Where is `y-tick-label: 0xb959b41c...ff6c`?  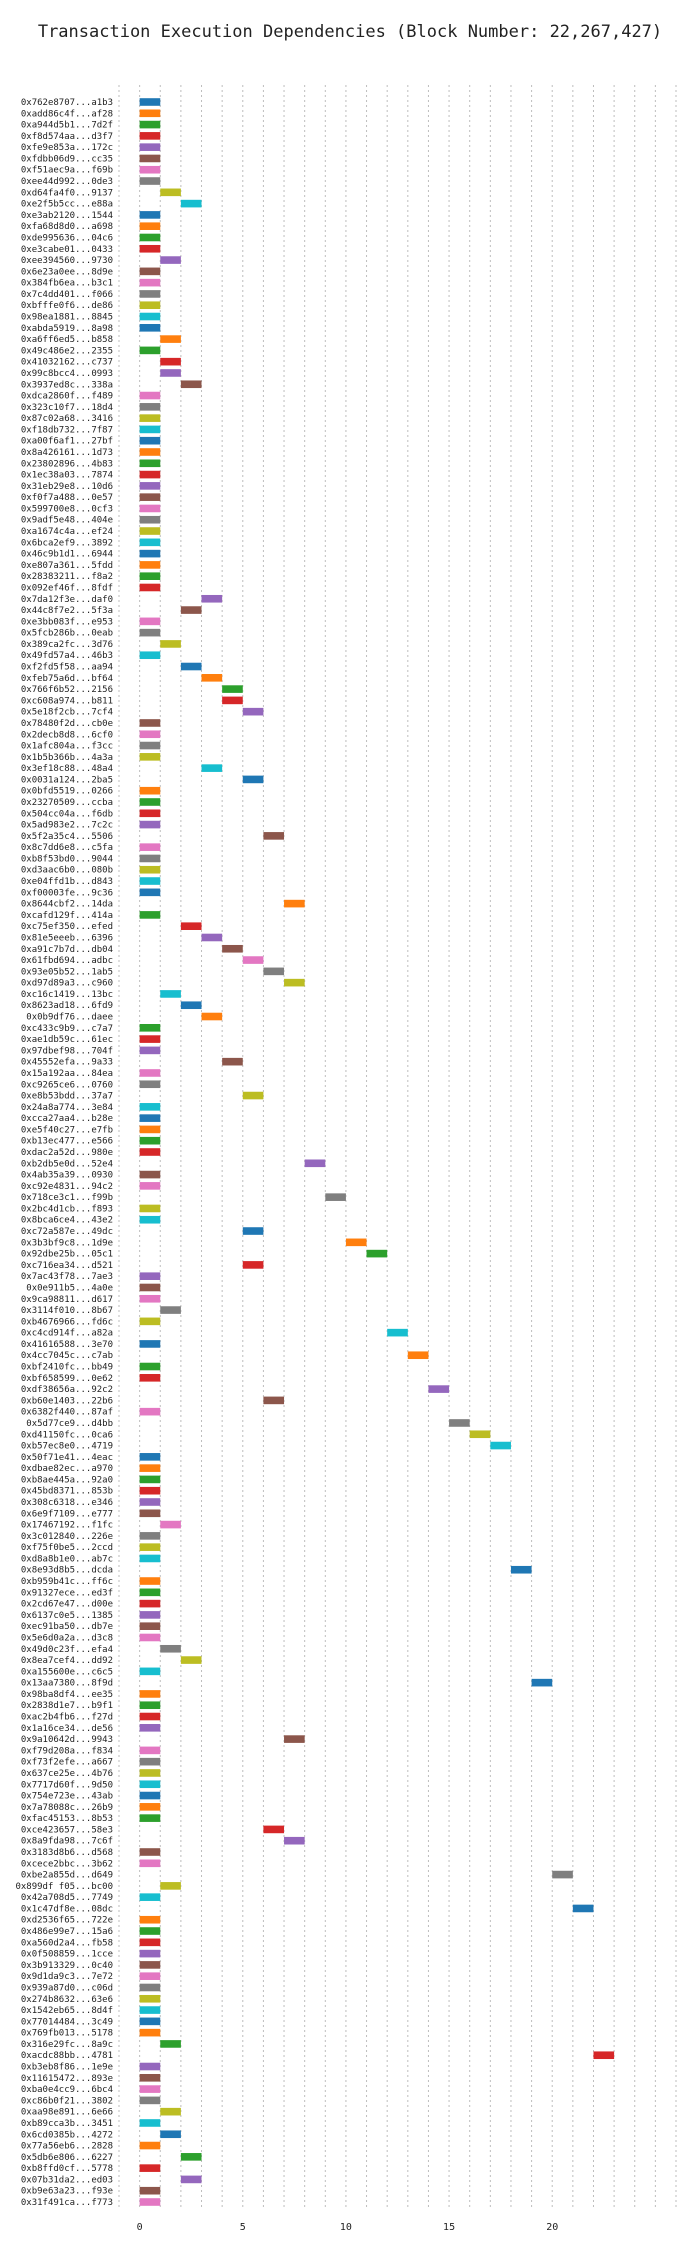
y-tick-label: 0xb959b41c...ff6c is located at coordinates (67, 1582).